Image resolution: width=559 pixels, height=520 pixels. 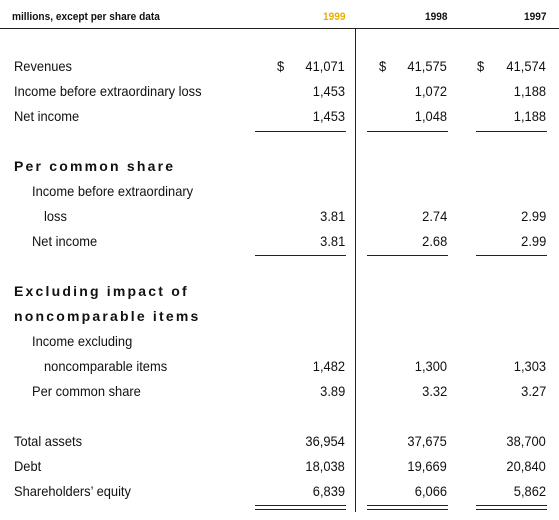 What do you see at coordinates (106, 366) in the screenshot?
I see `row-label: noncomparable items` at bounding box center [106, 366].